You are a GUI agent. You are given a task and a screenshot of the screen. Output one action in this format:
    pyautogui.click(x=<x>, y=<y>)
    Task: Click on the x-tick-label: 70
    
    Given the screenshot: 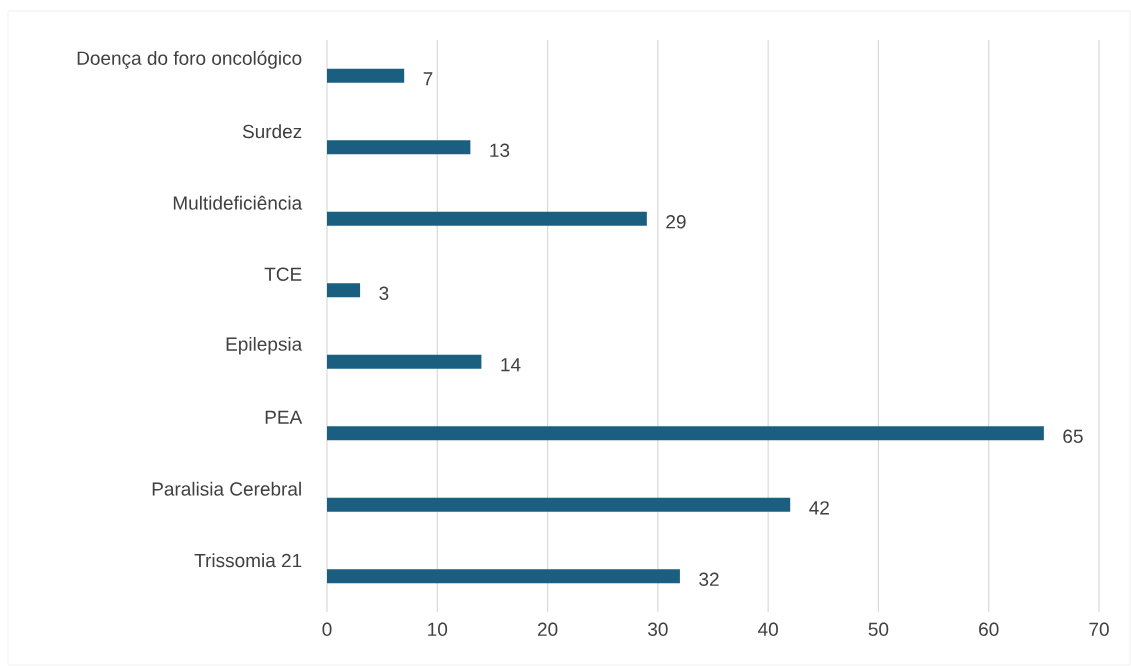 What is the action you would take?
    pyautogui.click(x=1099, y=629)
    